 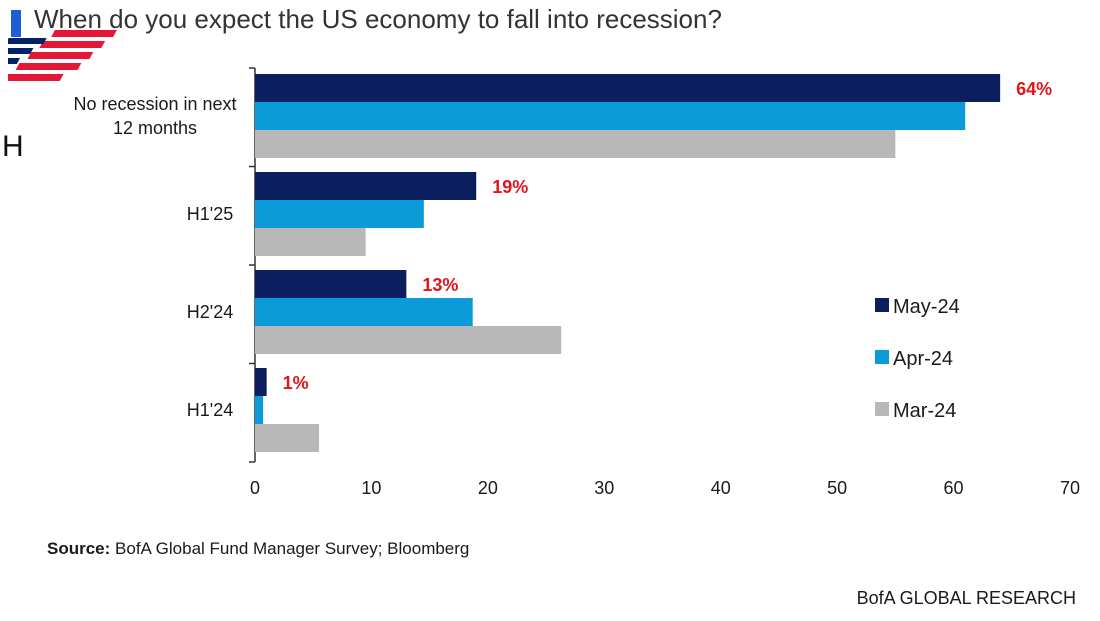 What do you see at coordinates (210, 410) in the screenshot?
I see `category-label: H1'24` at bounding box center [210, 410].